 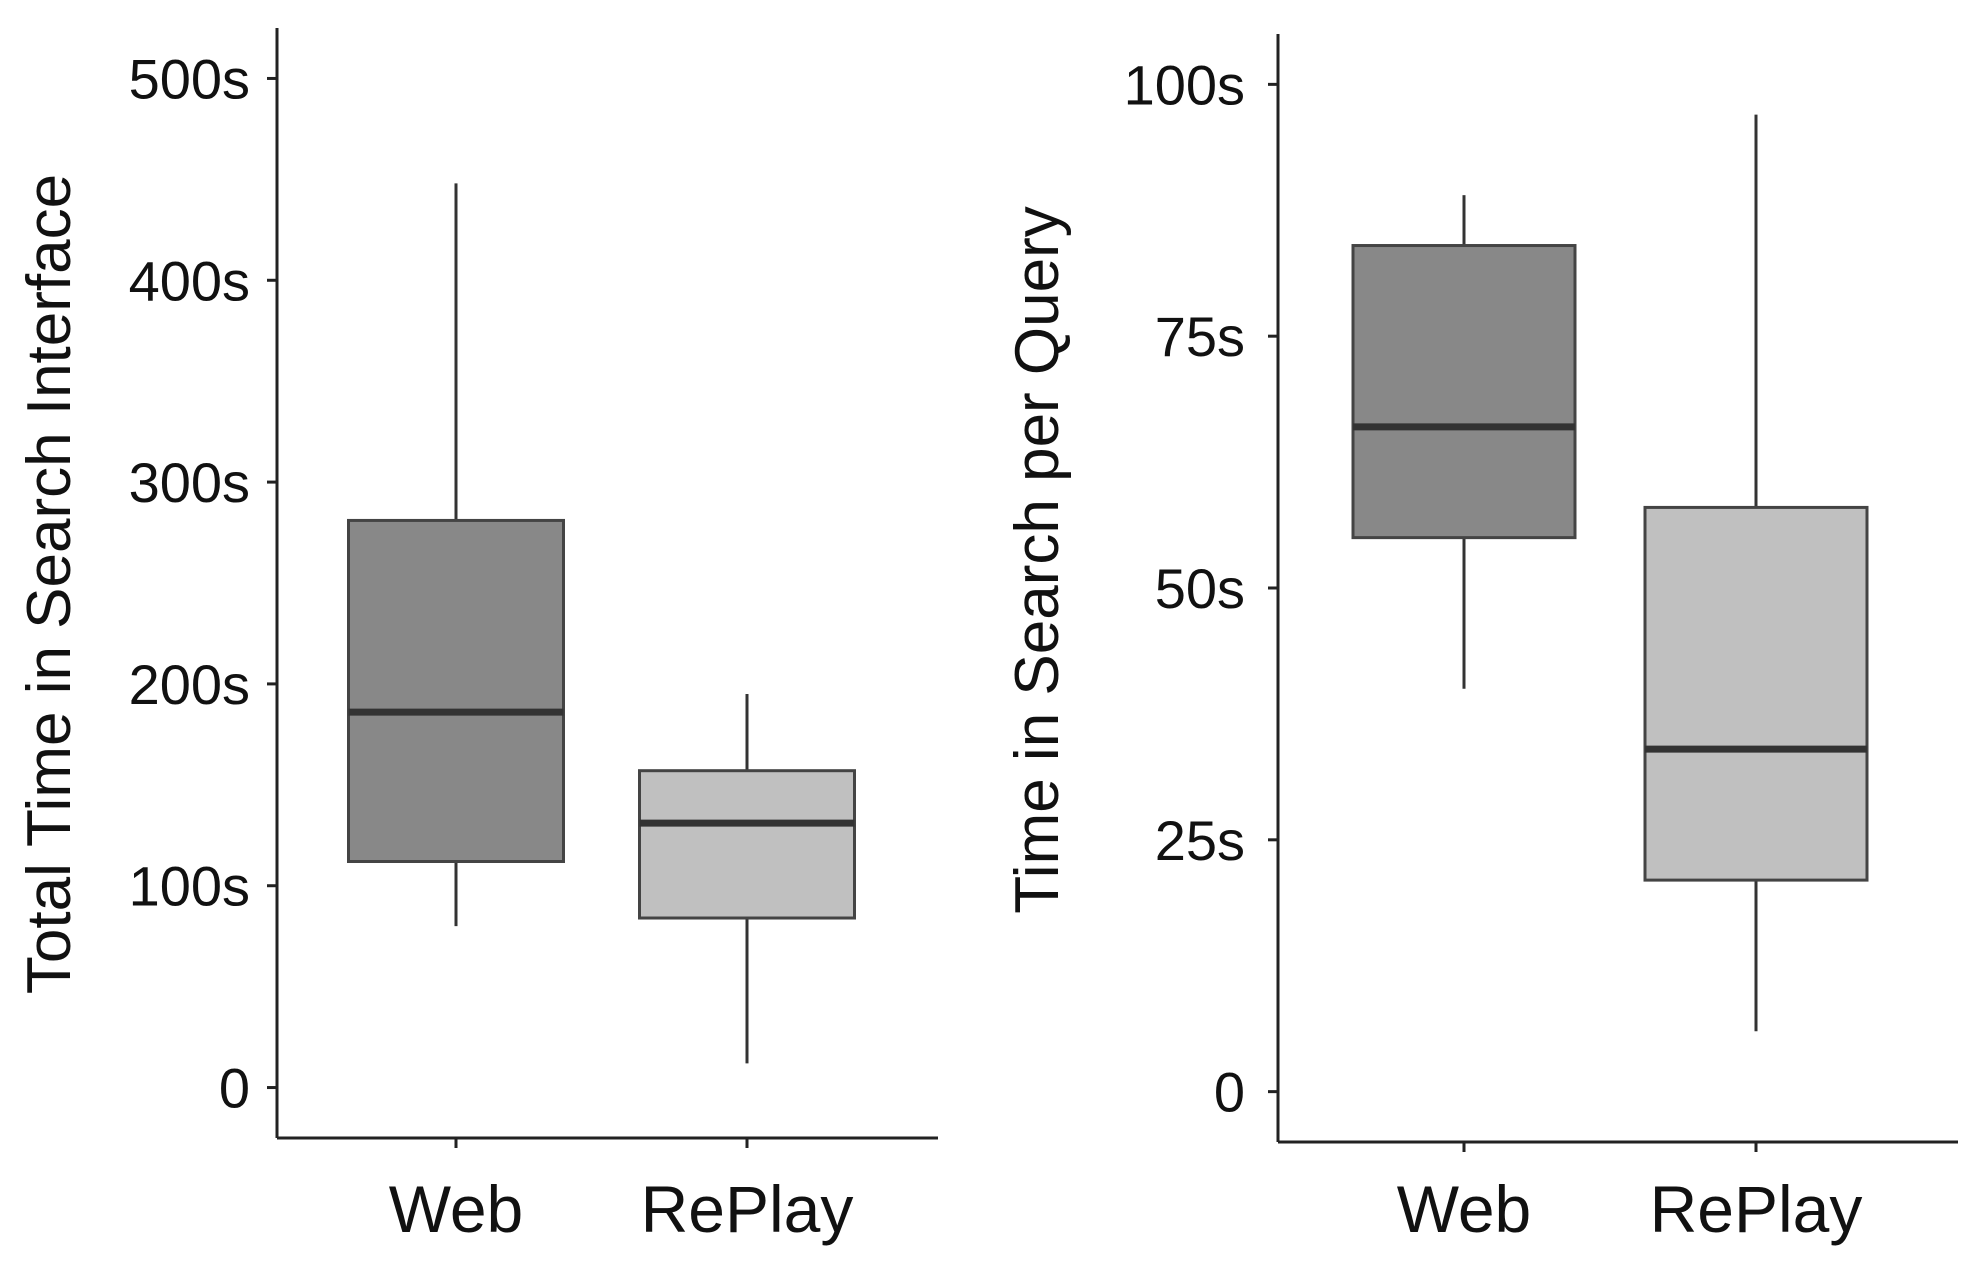 I want to click on y-tick-label: 200s, so click(x=189, y=684).